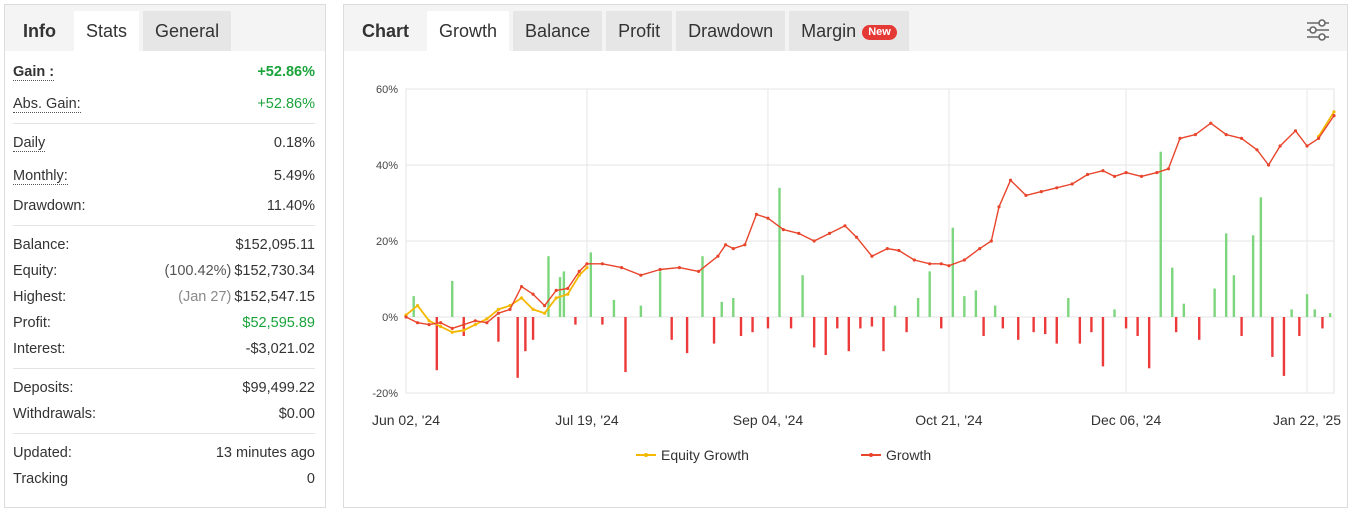 The height and width of the screenshot is (513, 1352). I want to click on abs-gain-label: Abs. Gain:, so click(47, 104).